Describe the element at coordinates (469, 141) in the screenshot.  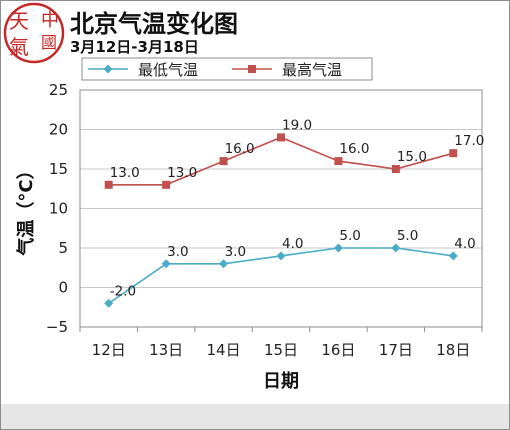
I see `data-label-high: 17.0` at that location.